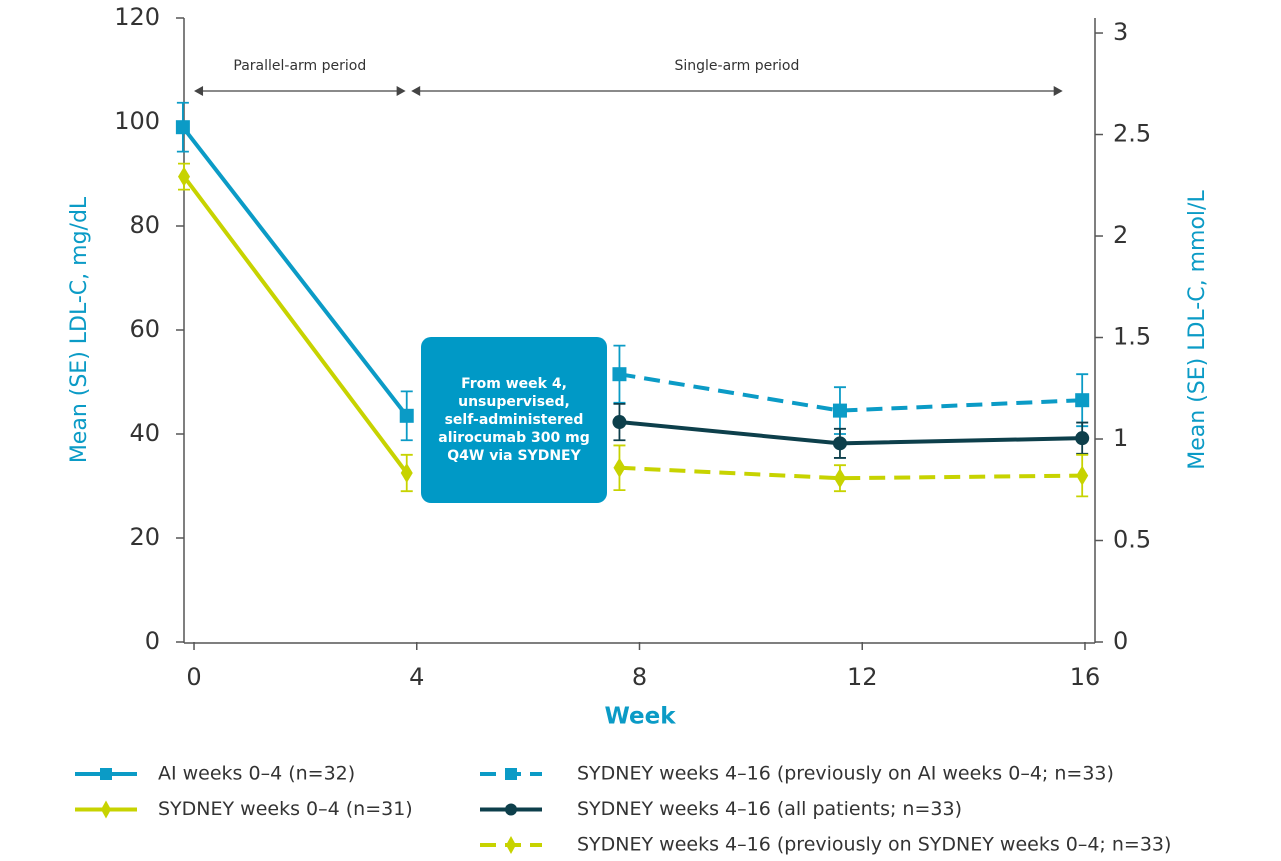  Describe the element at coordinates (514, 384) in the screenshot. I see `annotation-text: From week 4,` at that location.